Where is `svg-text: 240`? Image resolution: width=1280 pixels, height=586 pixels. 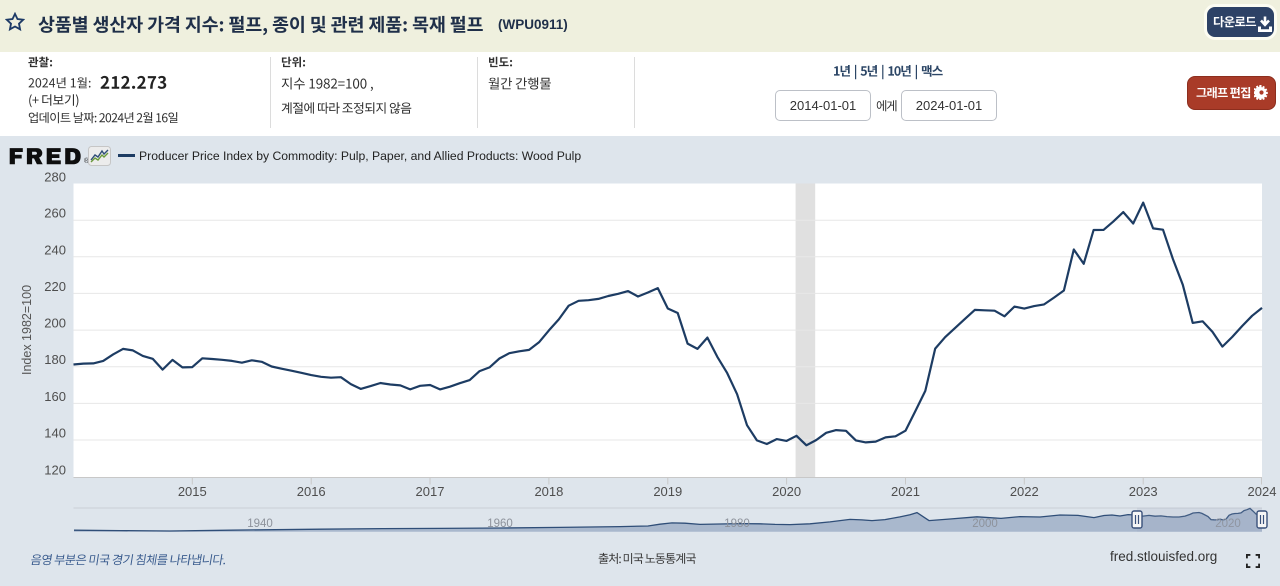 svg-text: 240 is located at coordinates (55, 249).